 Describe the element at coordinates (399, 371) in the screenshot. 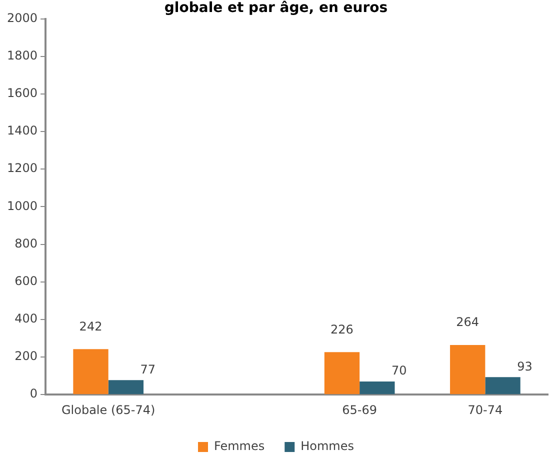

I see `data-label: 70` at that location.